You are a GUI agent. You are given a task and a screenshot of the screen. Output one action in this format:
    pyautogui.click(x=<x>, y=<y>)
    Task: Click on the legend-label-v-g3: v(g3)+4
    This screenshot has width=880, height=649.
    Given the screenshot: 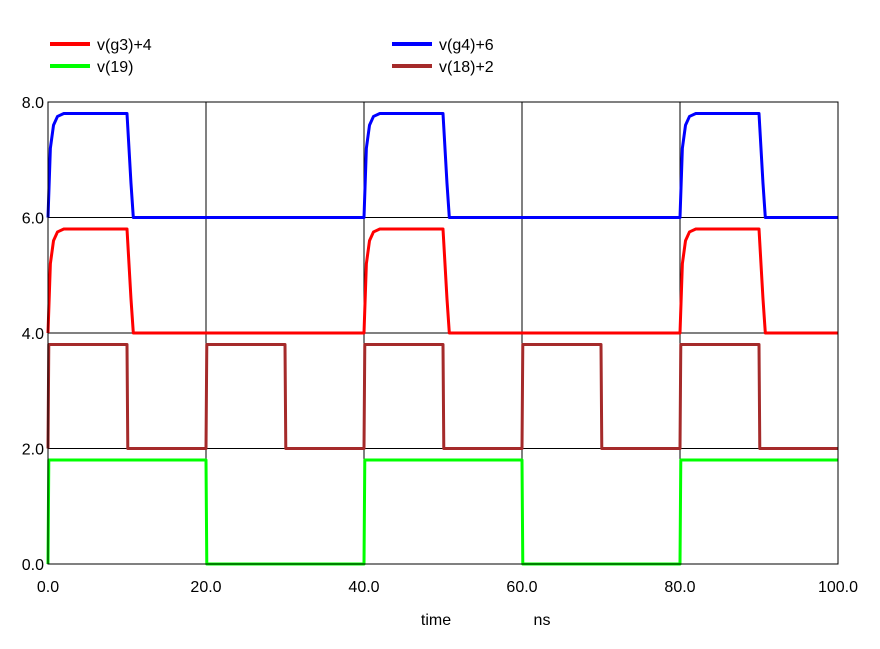 What is the action you would take?
    pyautogui.click(x=124, y=45)
    